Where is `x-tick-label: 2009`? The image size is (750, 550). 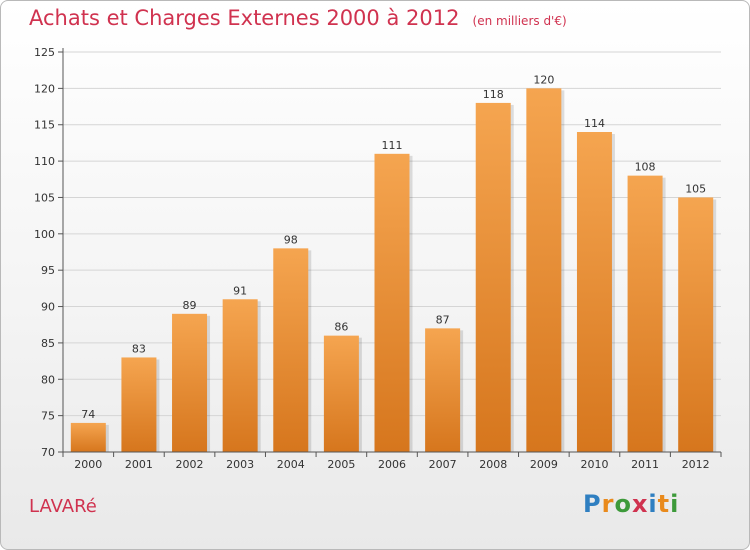 x-tick-label: 2009 is located at coordinates (544, 464).